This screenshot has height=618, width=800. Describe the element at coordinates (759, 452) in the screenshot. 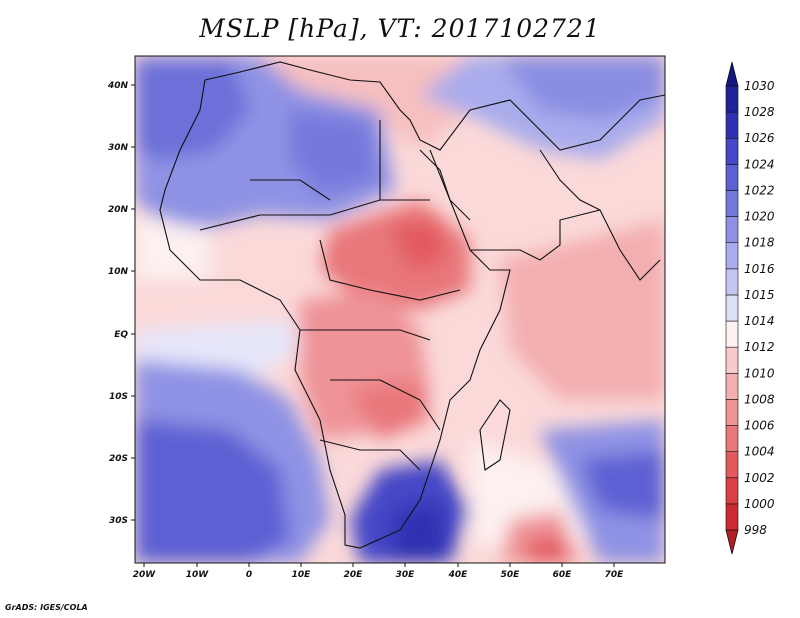

I see `colorbar-label: 1004` at that location.